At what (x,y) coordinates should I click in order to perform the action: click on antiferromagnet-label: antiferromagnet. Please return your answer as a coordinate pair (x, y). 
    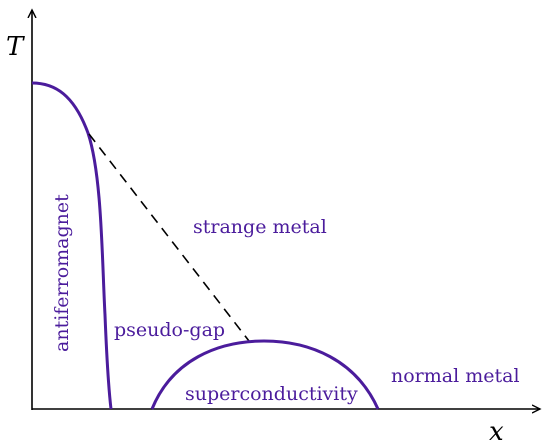
    Looking at the image, I should click on (62, 273).